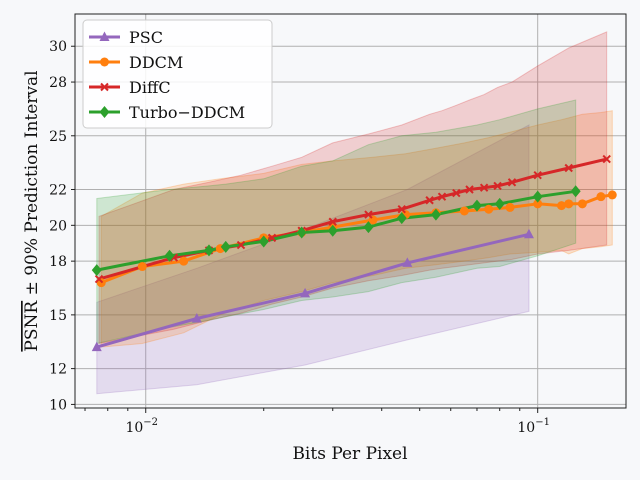 Image resolution: width=640 pixels, height=480 pixels. What do you see at coordinates (32, 326) in the screenshot?
I see `y-axis-label-psnr: PSNR` at bounding box center [32, 326].